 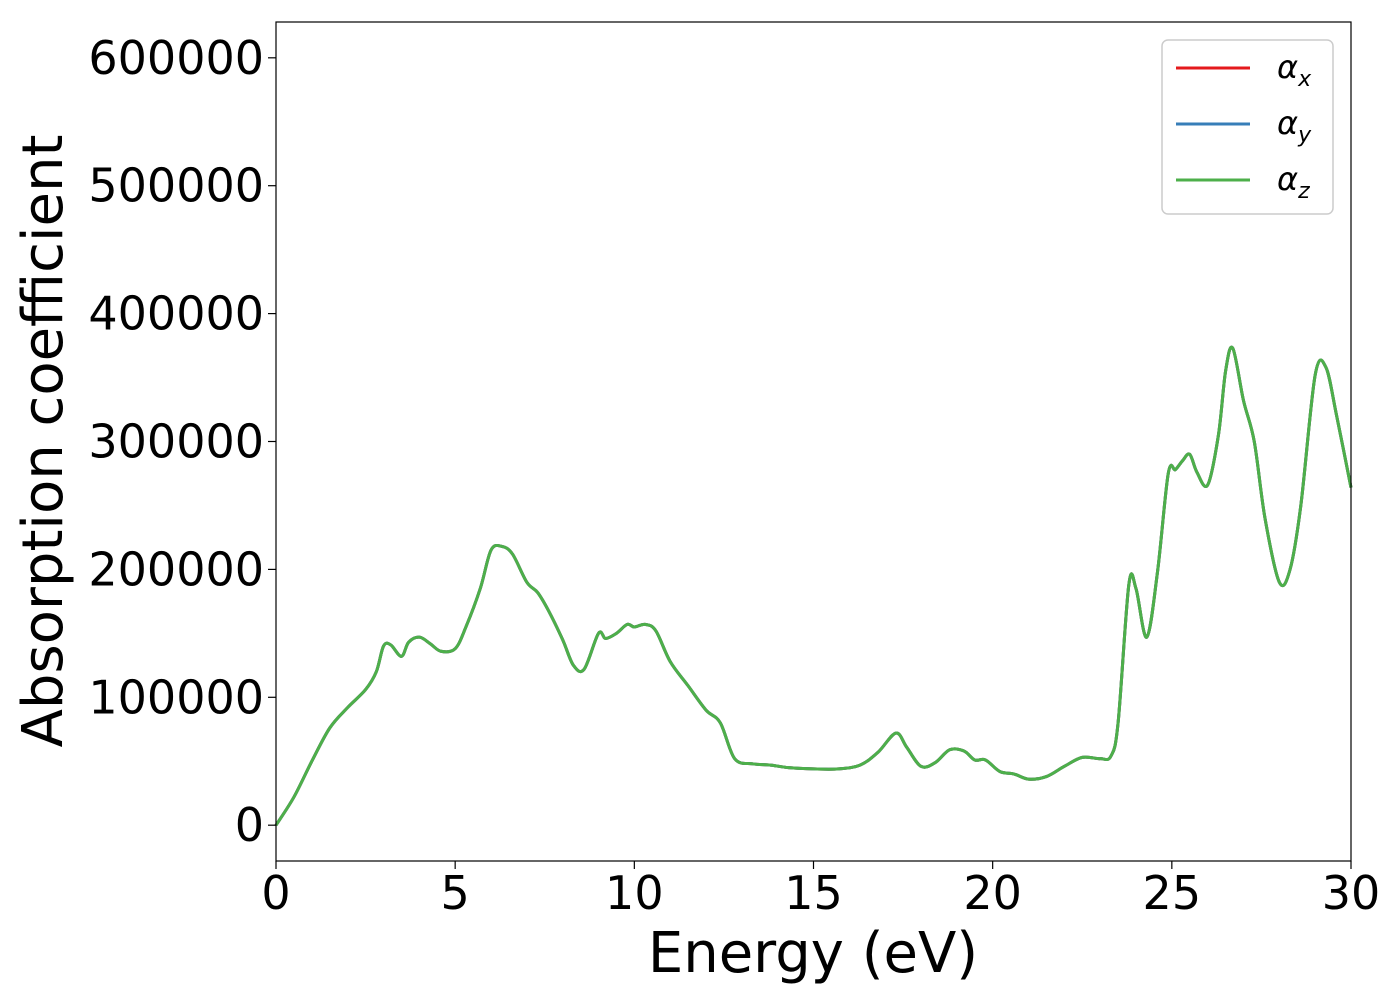 I want to click on y-axis-title: Absorption coefficient, so click(x=43, y=441).